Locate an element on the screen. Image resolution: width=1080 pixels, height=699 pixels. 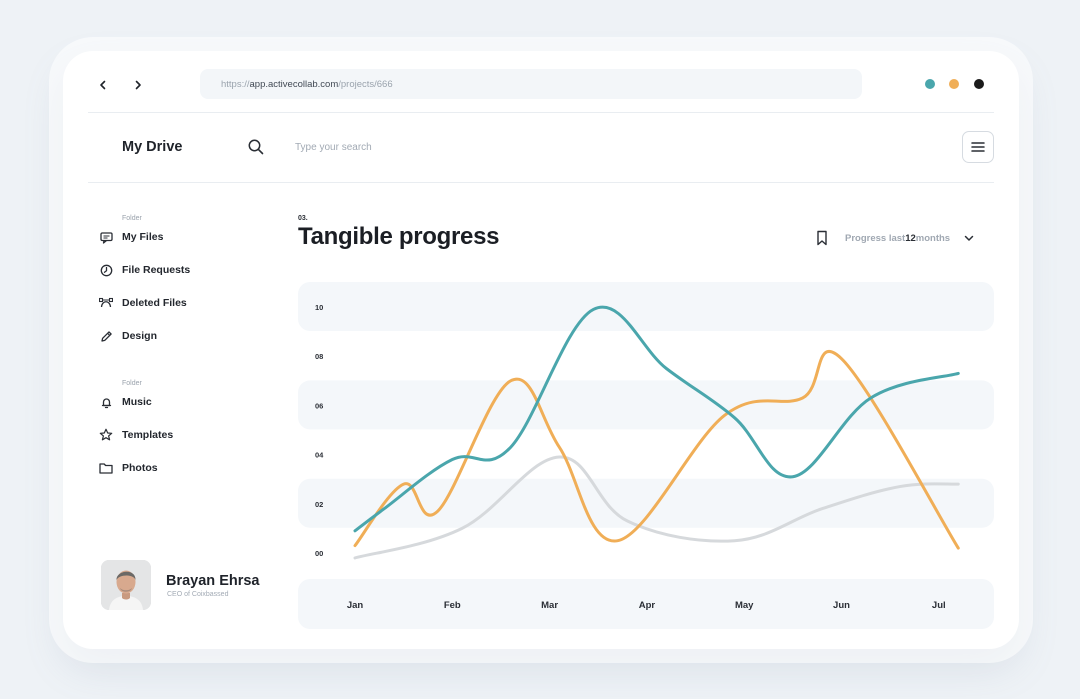
sidebar-item-label: Templates is located at coordinates (148, 435).